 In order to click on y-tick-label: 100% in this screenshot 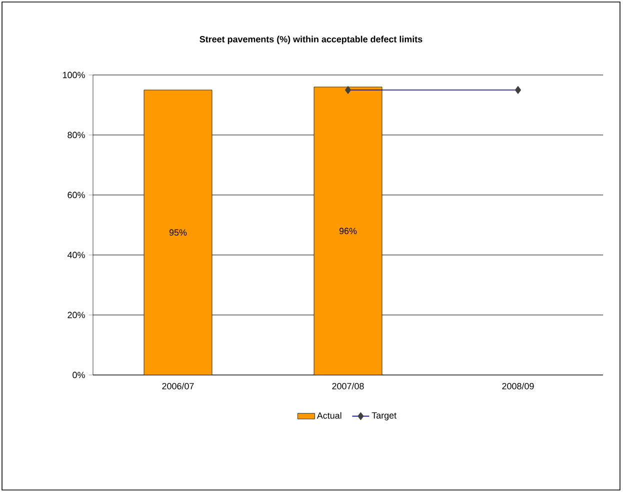, I will do `click(73, 75)`.